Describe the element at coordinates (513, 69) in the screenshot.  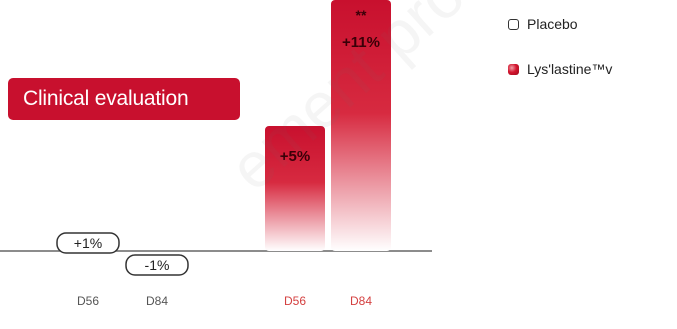
I see `legend-swatch-lyslastine` at that location.